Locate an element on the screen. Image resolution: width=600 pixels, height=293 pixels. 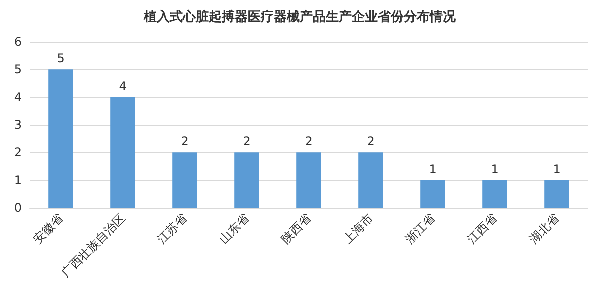
x-tick-label: 湖北省 is located at coordinates (544, 228).